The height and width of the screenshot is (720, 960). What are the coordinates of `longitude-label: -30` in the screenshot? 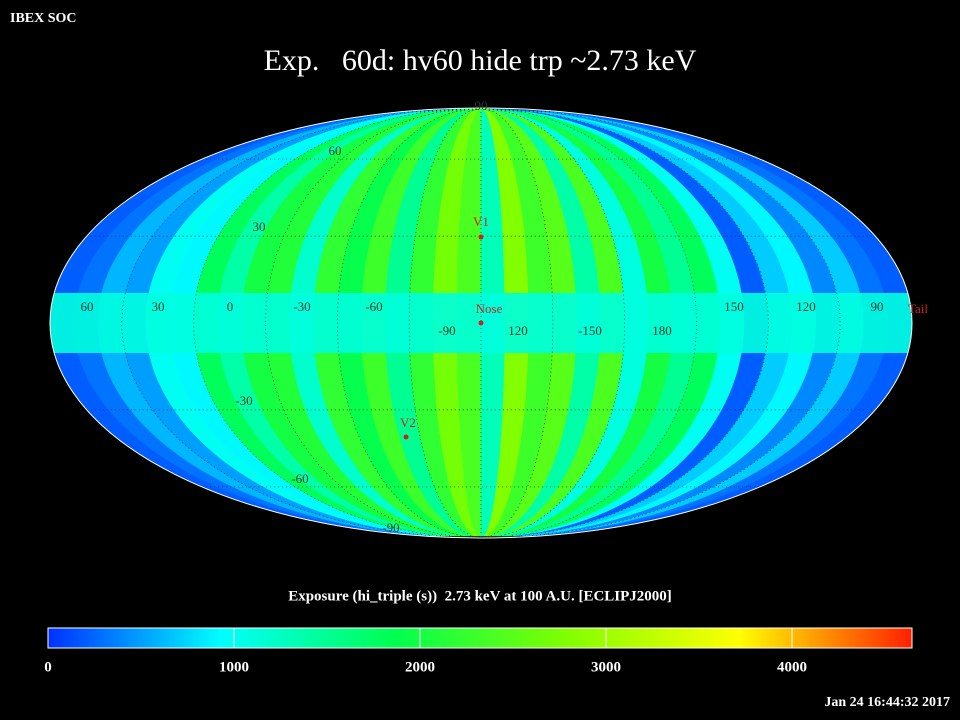 It's located at (301, 306).